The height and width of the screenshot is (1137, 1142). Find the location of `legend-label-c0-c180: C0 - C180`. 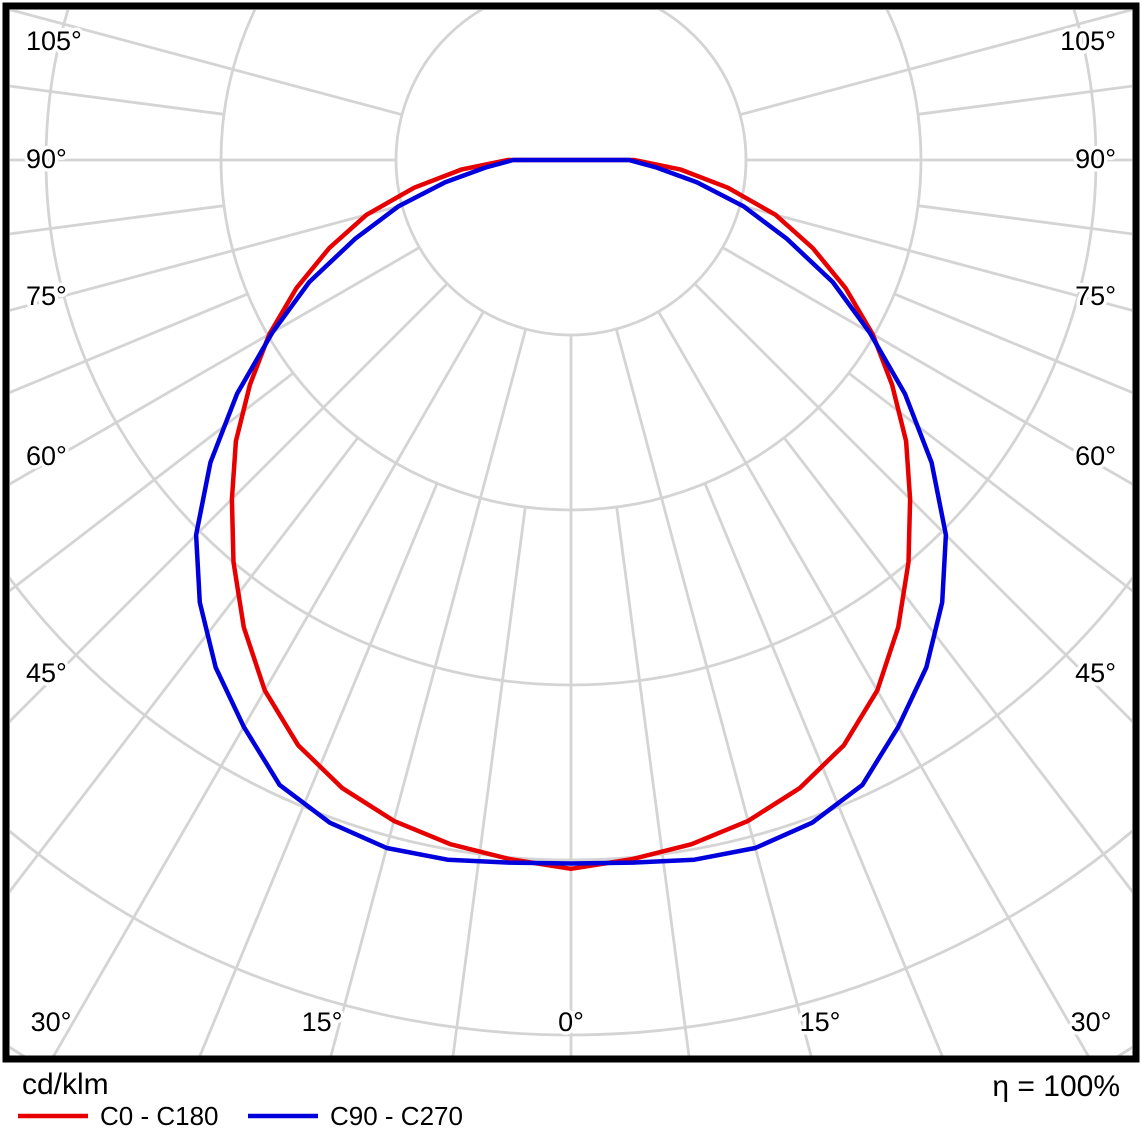

legend-label-c0-c180: C0 - C180 is located at coordinates (159, 1116).